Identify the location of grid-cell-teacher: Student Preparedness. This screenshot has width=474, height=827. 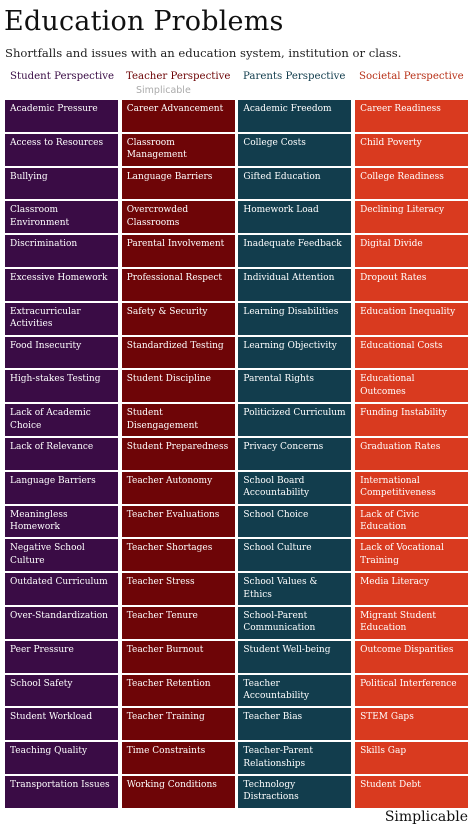
(178, 453).